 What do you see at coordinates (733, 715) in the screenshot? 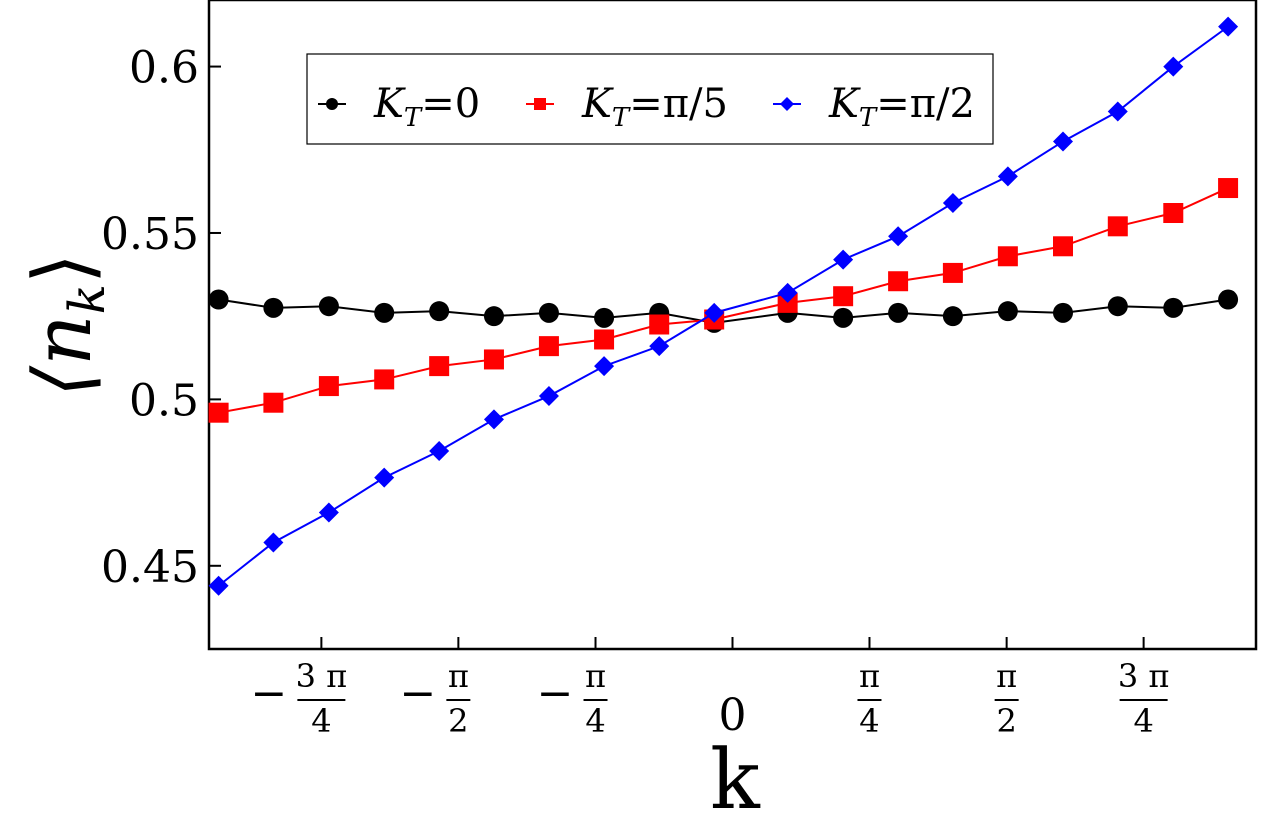
I see `x-tick-label: 0` at bounding box center [733, 715].